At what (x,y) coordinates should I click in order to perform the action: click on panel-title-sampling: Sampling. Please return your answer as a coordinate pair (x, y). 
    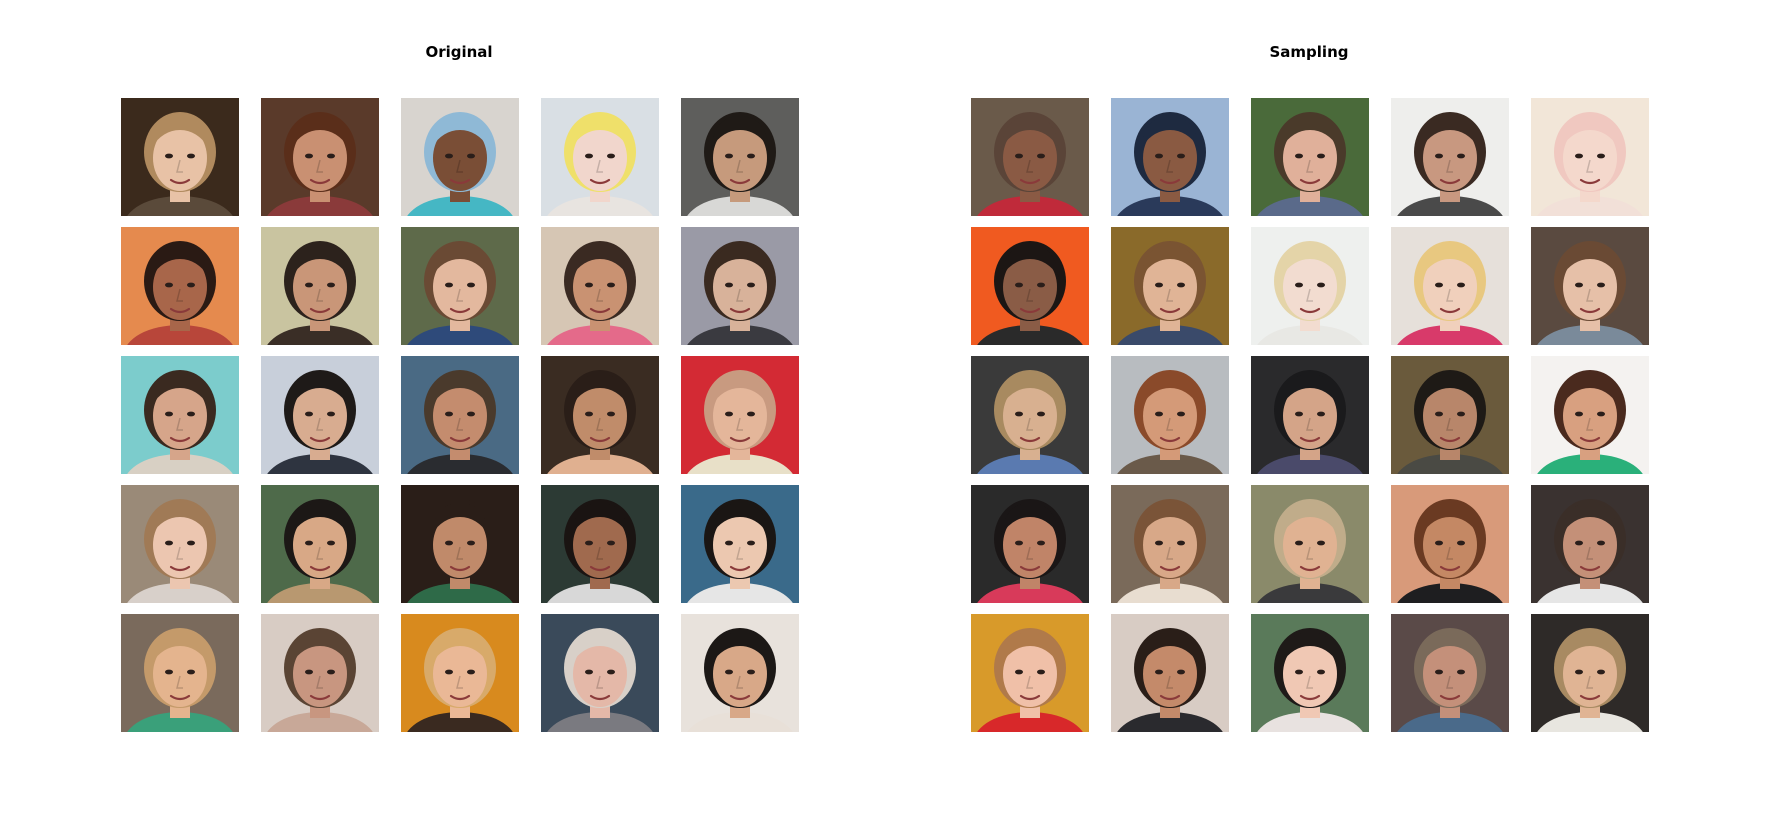
    Looking at the image, I should click on (1309, 52).